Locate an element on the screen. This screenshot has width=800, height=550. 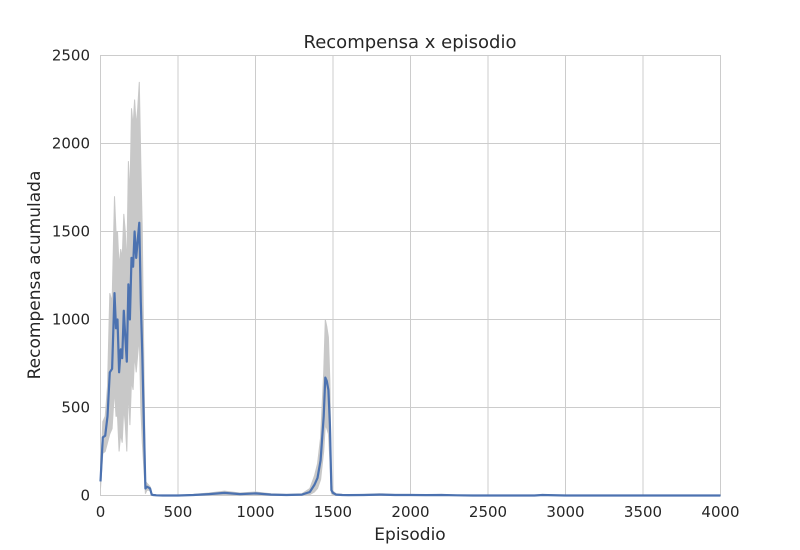
y-tick-labels: 0 500 1000 1500 2000 2500 is located at coordinates (71, 276).